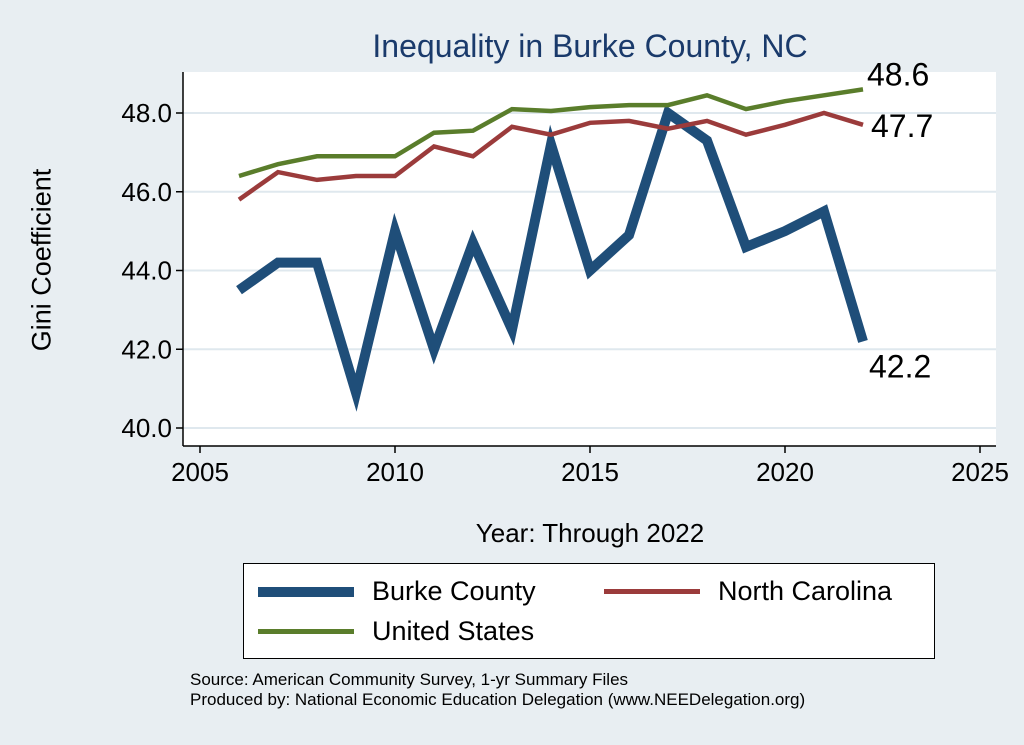 The height and width of the screenshot is (745, 1024). I want to click on x-axis-label: Year: Through 2022, so click(590, 533).